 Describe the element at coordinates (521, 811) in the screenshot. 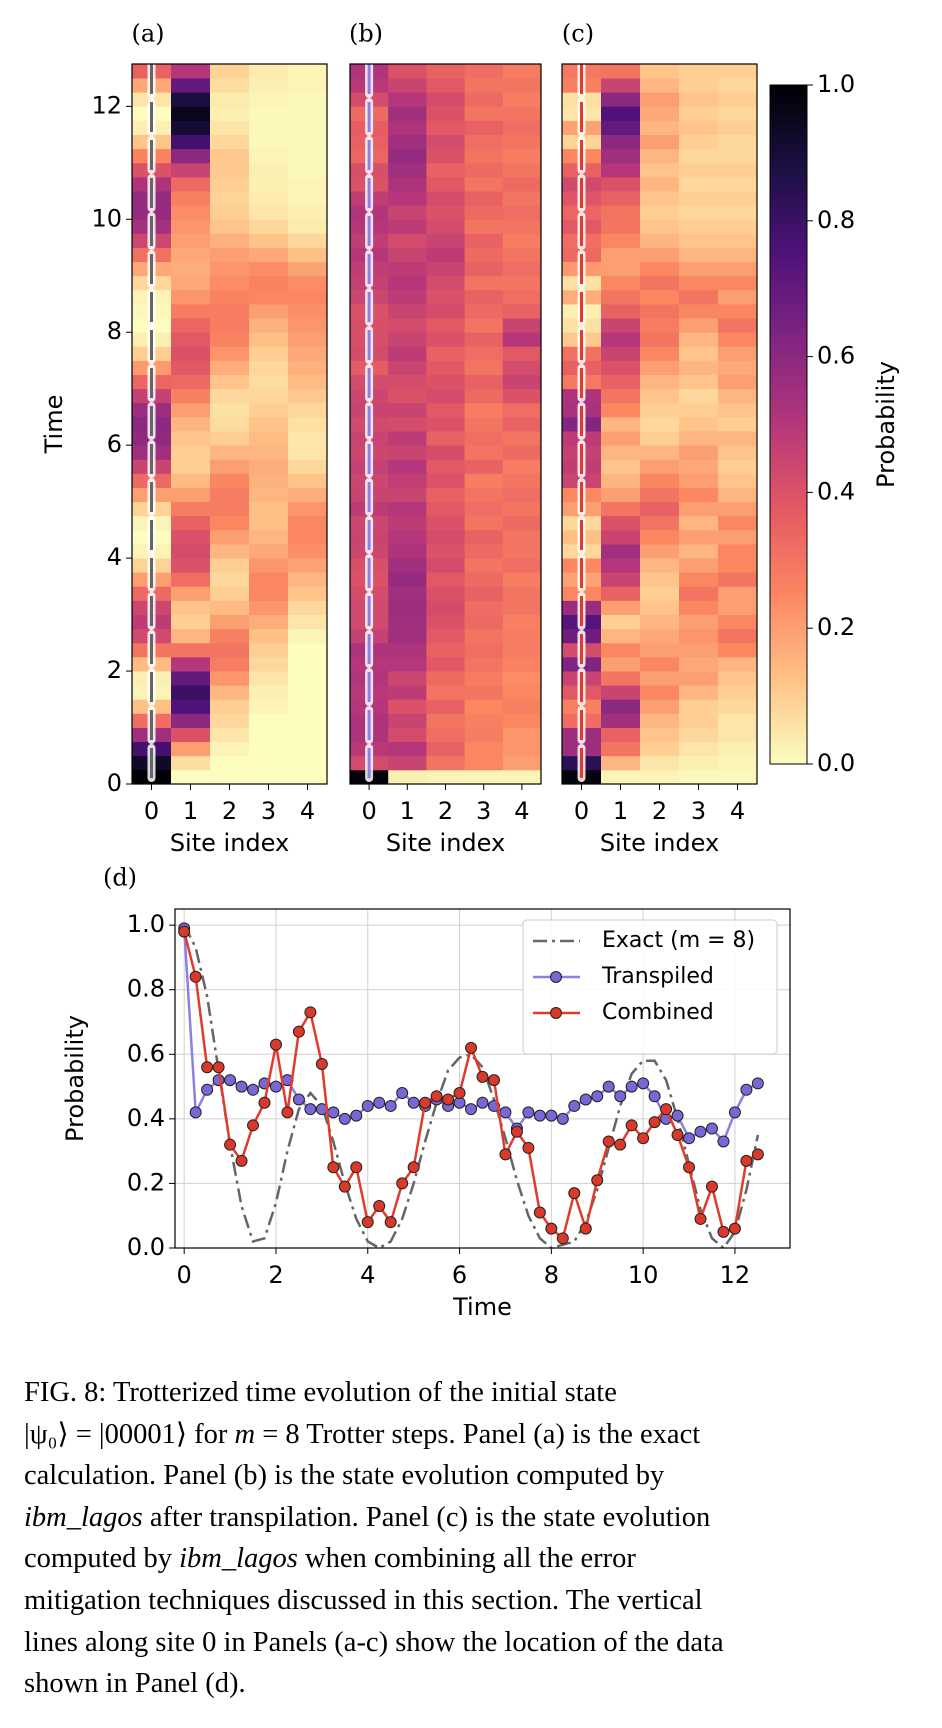

I see `x-tick-label: 4` at that location.